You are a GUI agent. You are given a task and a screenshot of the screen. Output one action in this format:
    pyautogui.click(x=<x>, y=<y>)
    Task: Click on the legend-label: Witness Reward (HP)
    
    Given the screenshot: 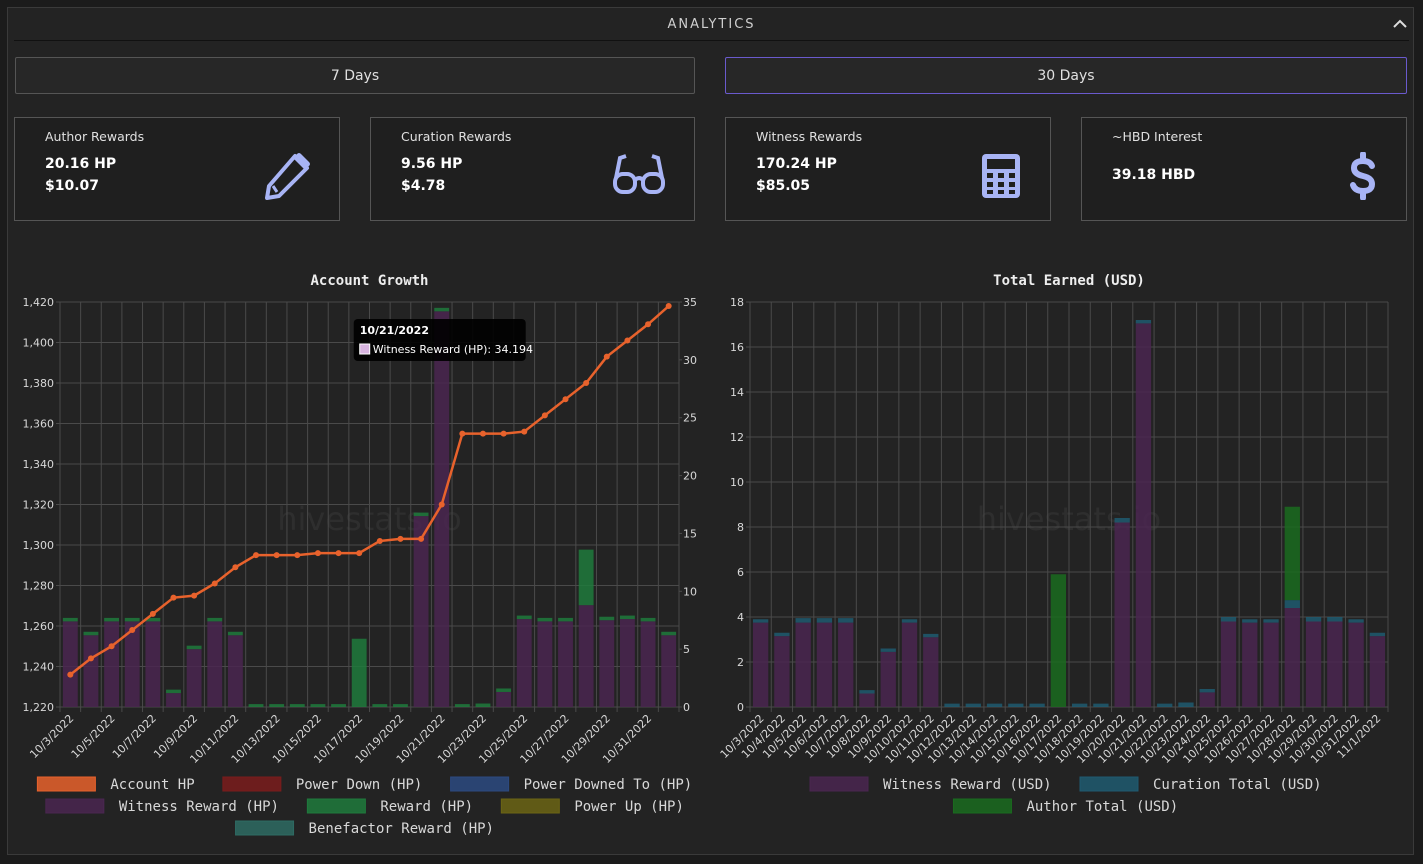 What is the action you would take?
    pyautogui.click(x=199, y=807)
    